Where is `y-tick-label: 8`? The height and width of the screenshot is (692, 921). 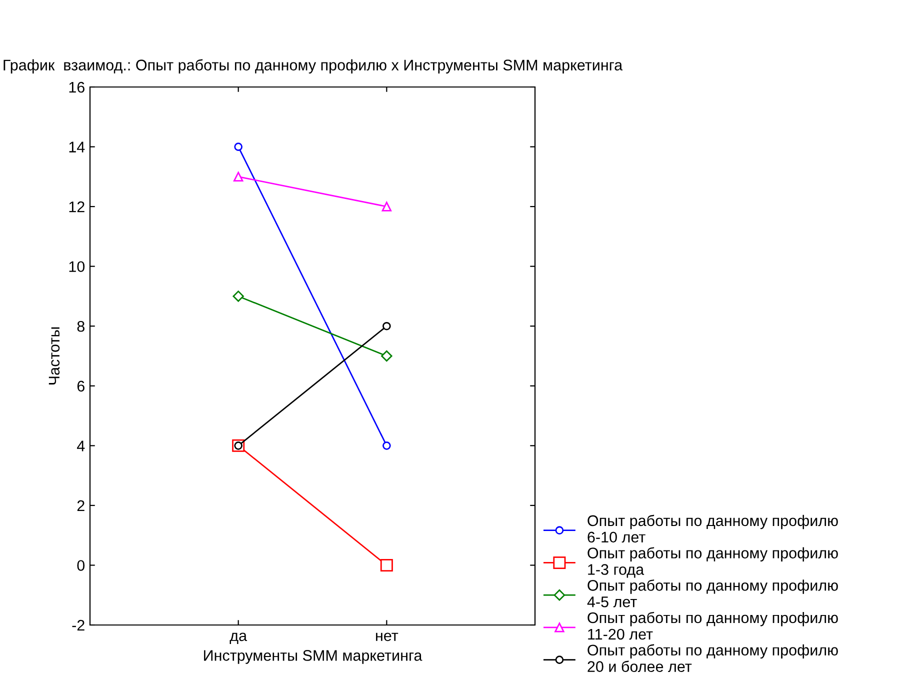
y-tick-label: 8 is located at coordinates (80, 326).